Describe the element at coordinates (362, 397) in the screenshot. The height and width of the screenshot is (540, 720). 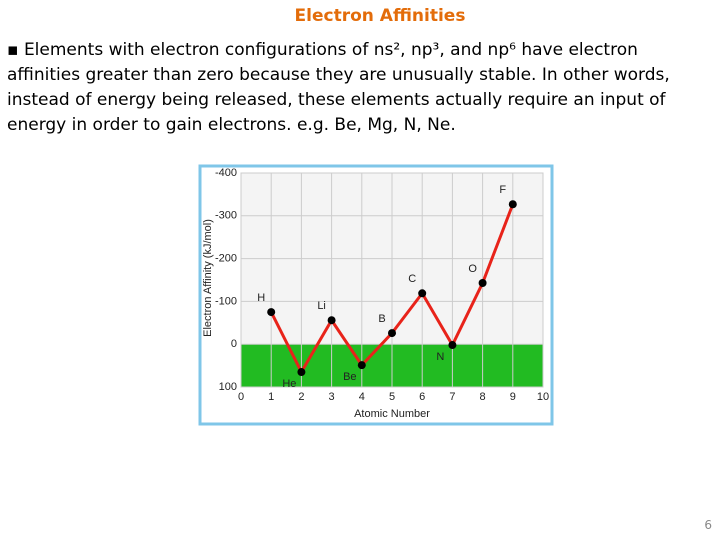
I see `x-tick-label: 4` at that location.